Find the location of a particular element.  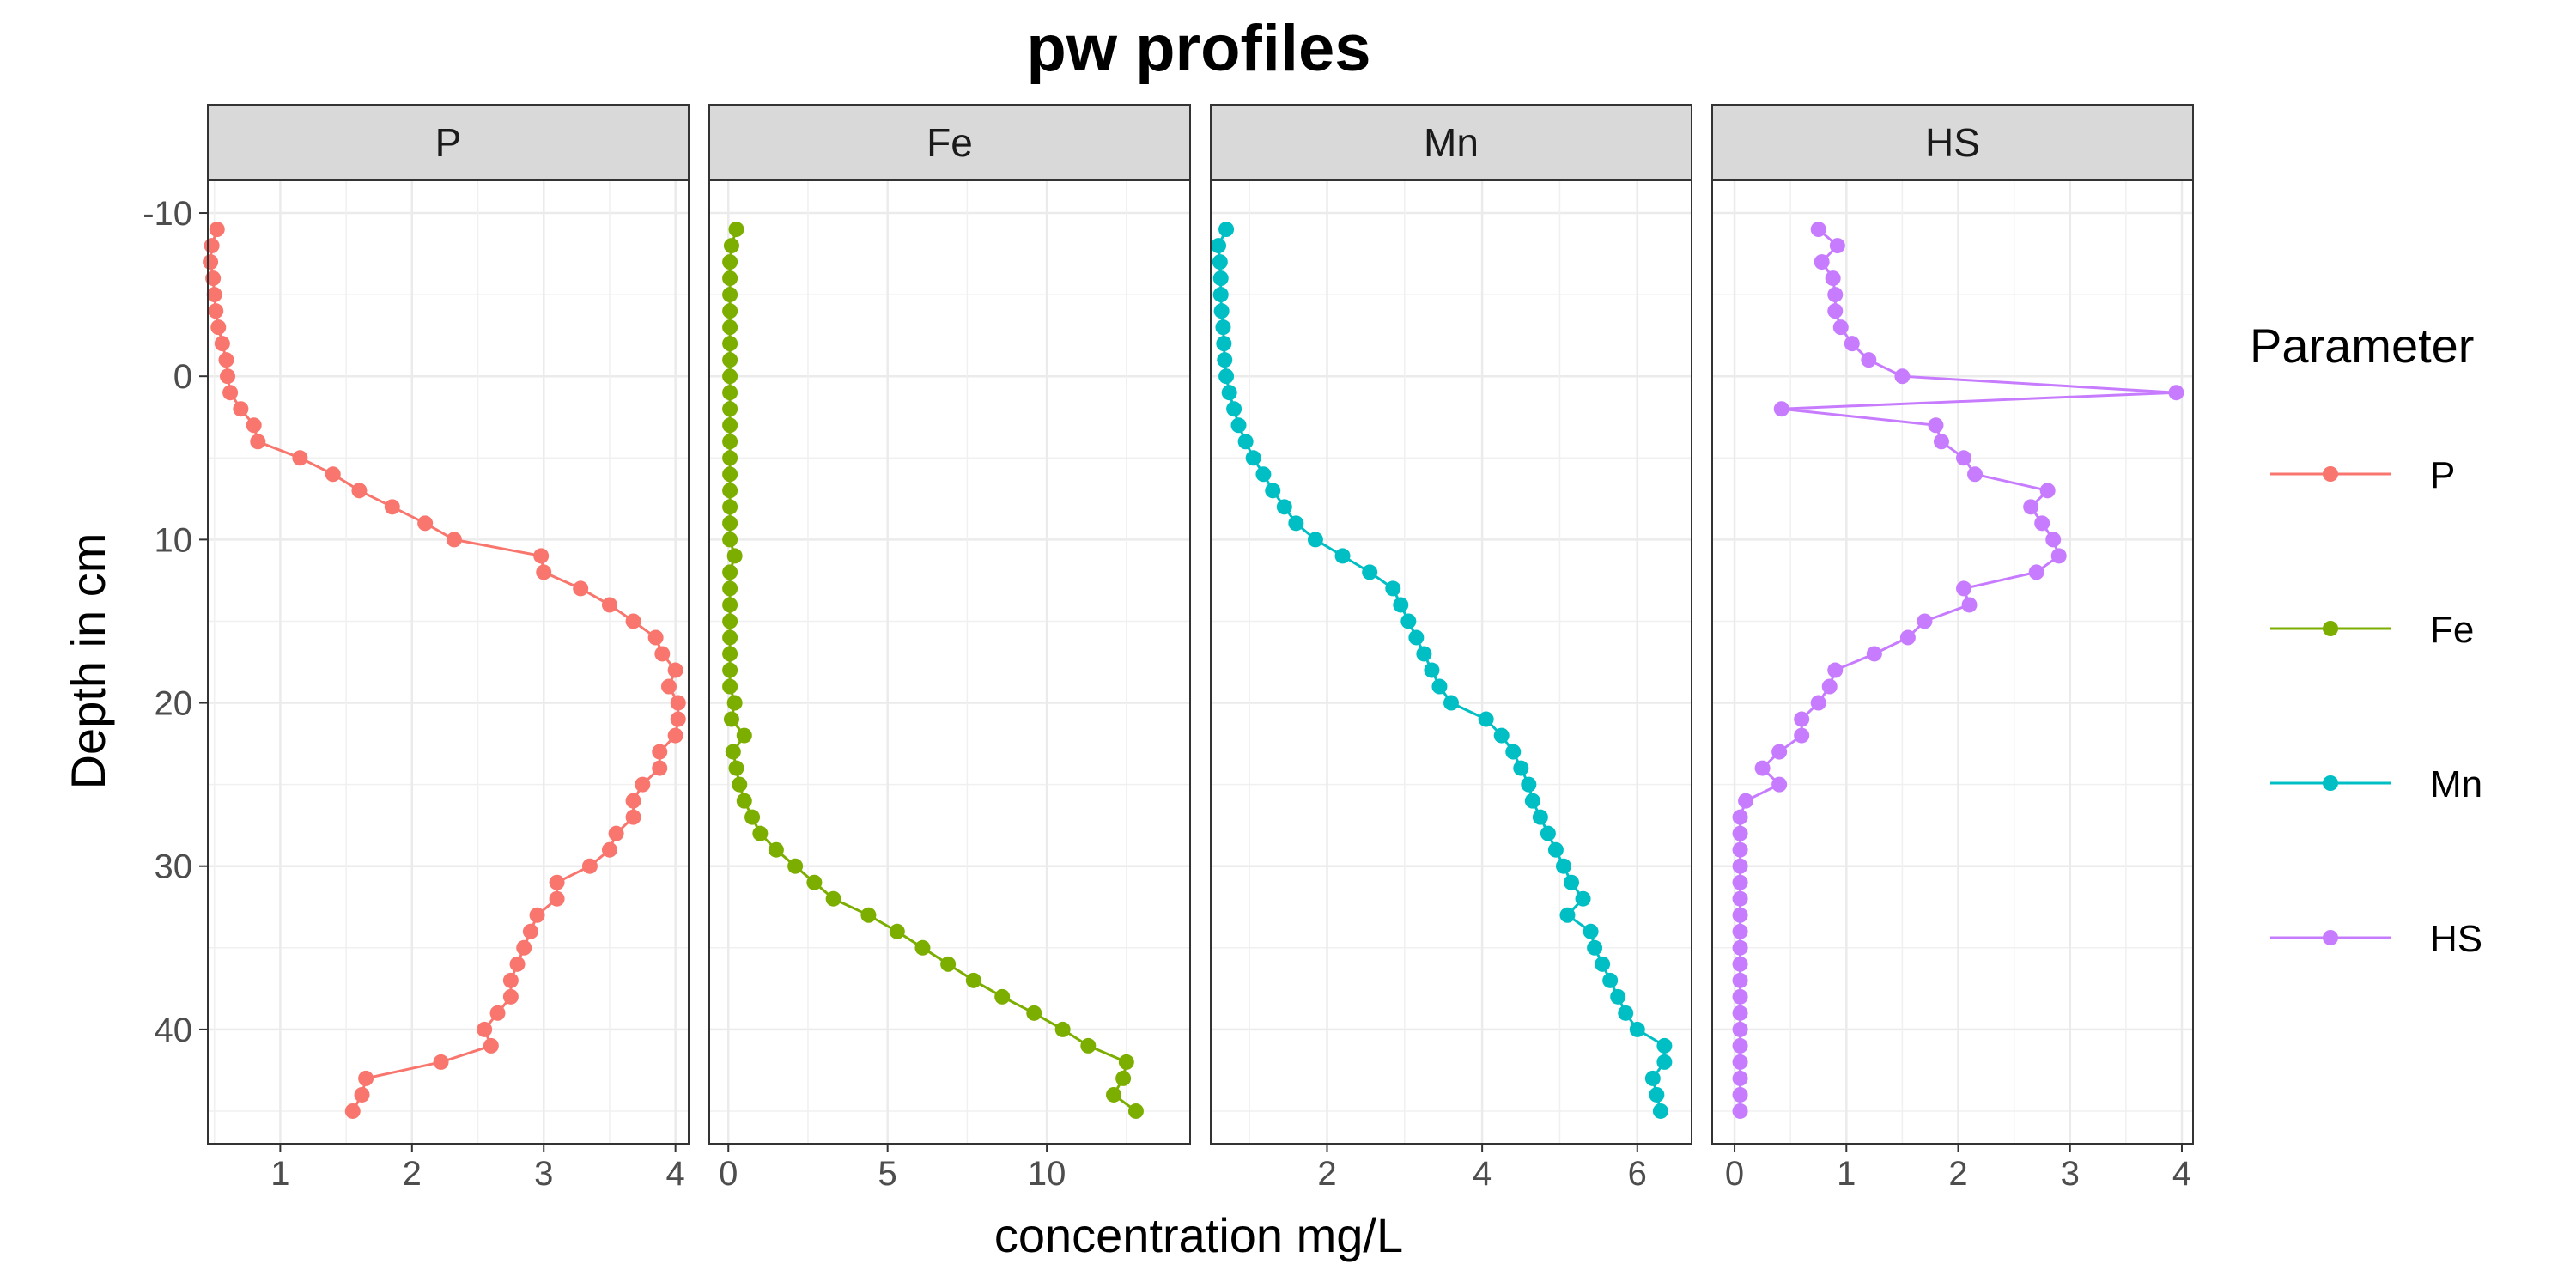

panel-background is located at coordinates (950, 662).